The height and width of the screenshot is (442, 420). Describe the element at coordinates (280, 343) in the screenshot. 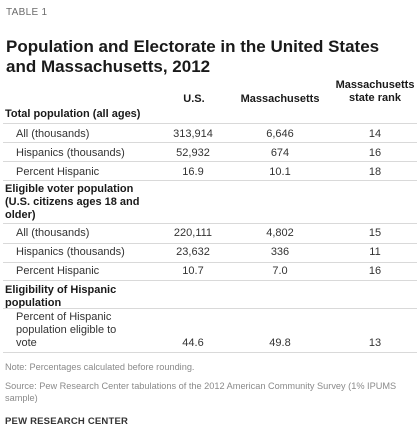

I see `cell-massachusetts: 49.8` at that location.